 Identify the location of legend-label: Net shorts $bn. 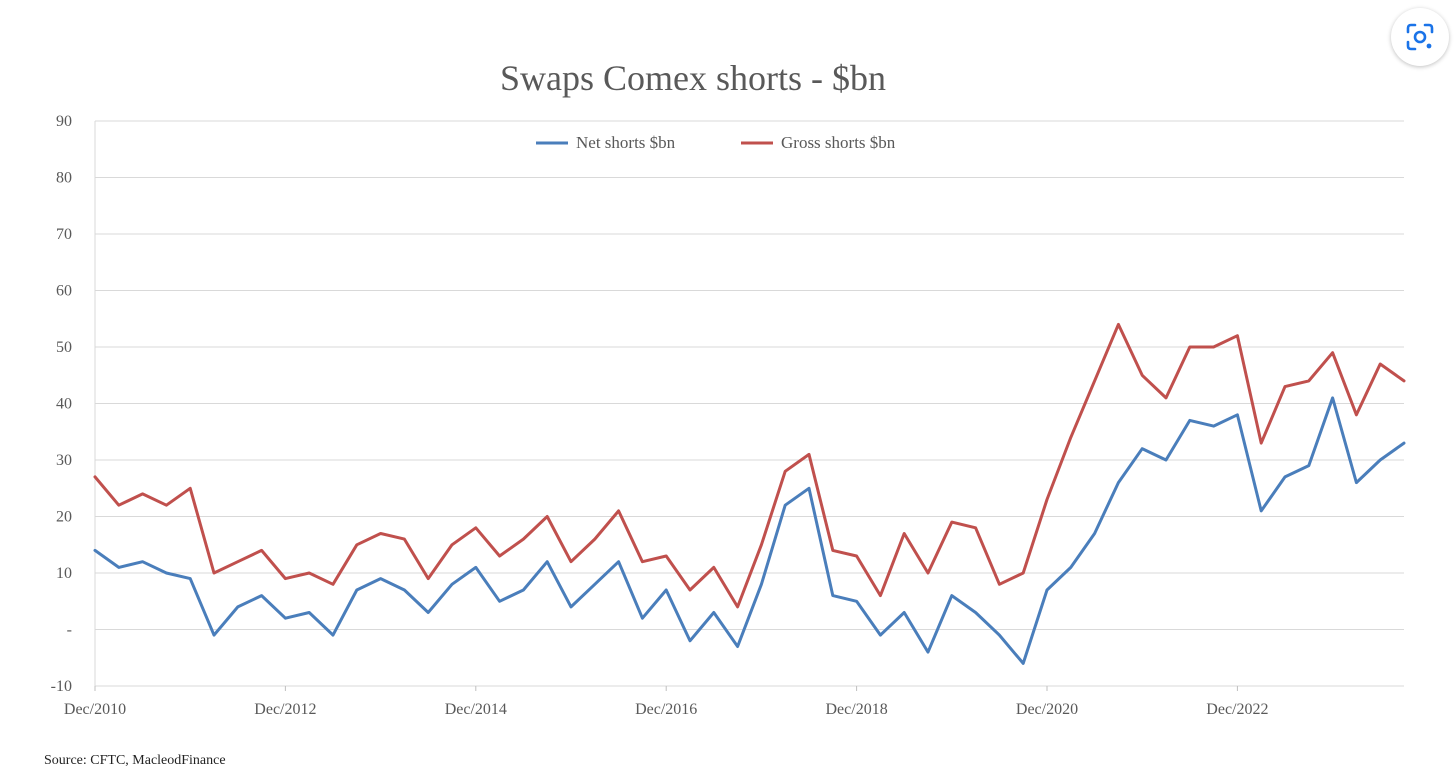
(626, 142).